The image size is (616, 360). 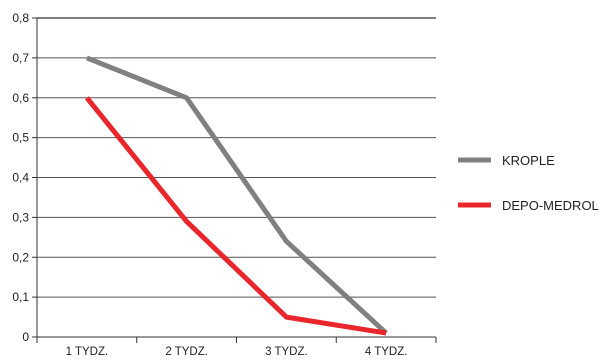 I want to click on y-tick-label: 0,5, so click(x=20, y=138).